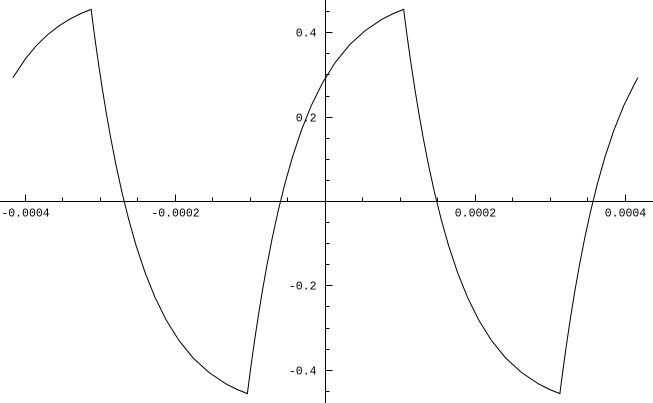 The width and height of the screenshot is (653, 403). Describe the element at coordinates (303, 287) in the screenshot. I see `y-tick-label: -0.2` at that location.